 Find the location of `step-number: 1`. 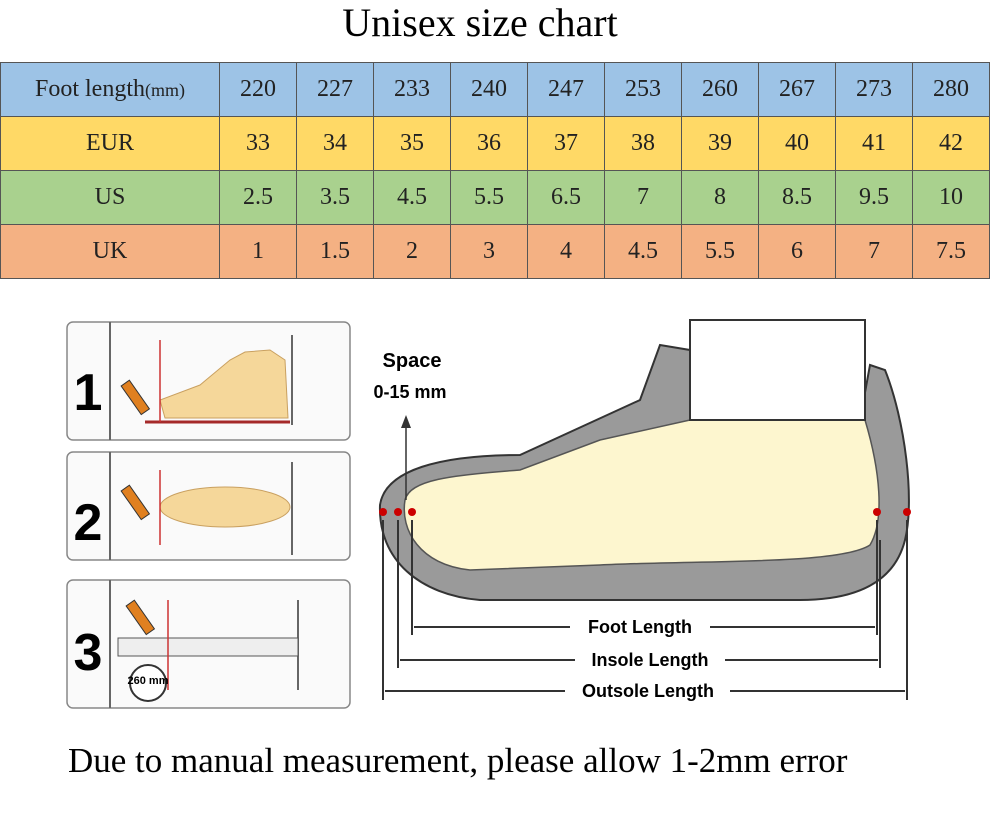

step-number: 1 is located at coordinates (88, 393).